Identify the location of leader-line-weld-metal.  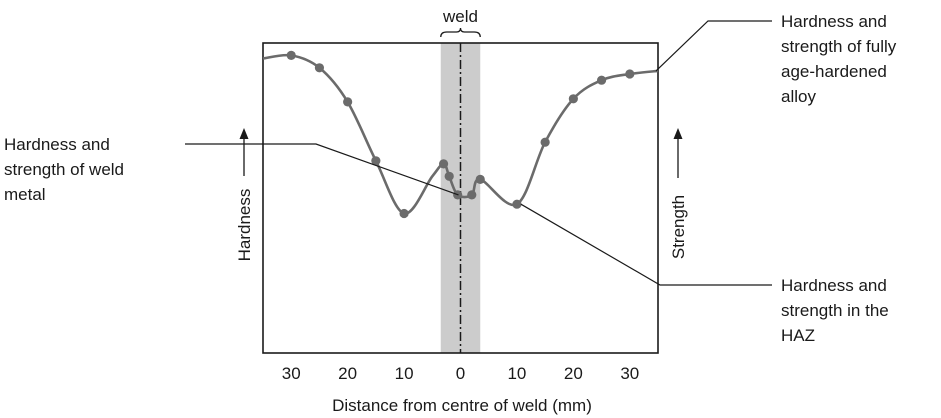
(322, 169).